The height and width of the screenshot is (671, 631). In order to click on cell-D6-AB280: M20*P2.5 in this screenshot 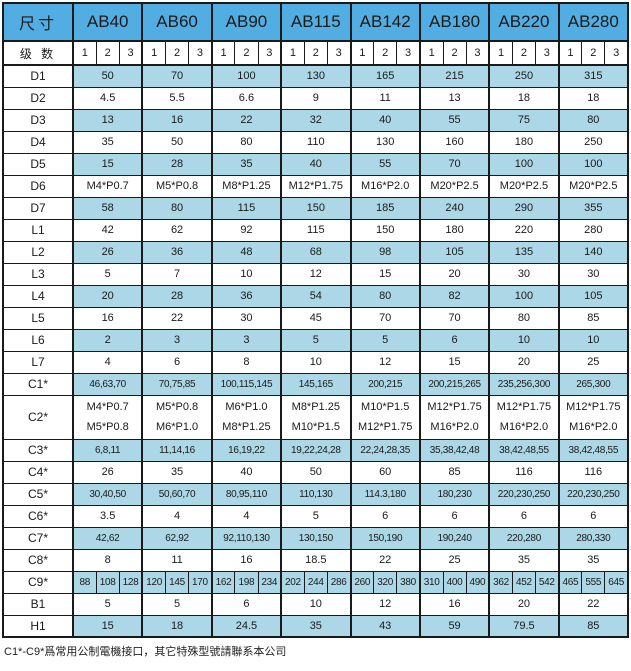, I will do `click(593, 186)`.